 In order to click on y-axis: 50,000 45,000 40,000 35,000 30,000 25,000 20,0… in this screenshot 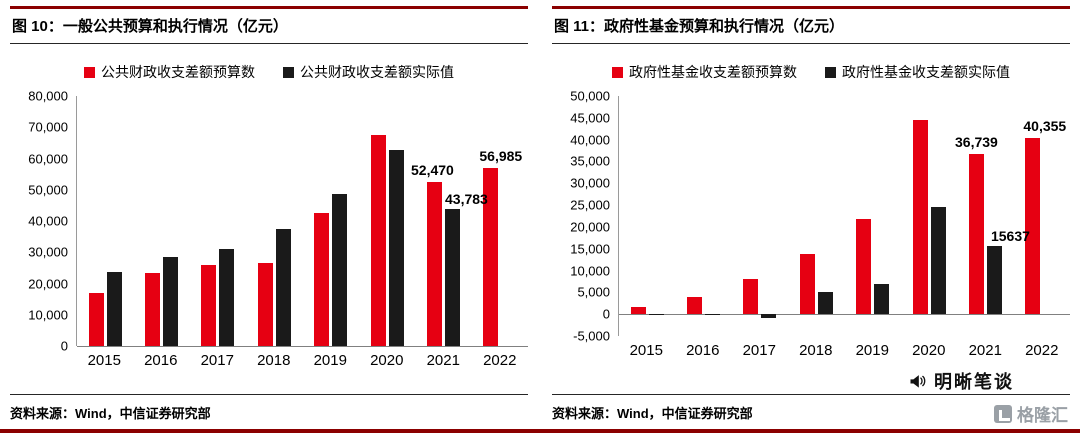, I will do `click(585, 216)`.